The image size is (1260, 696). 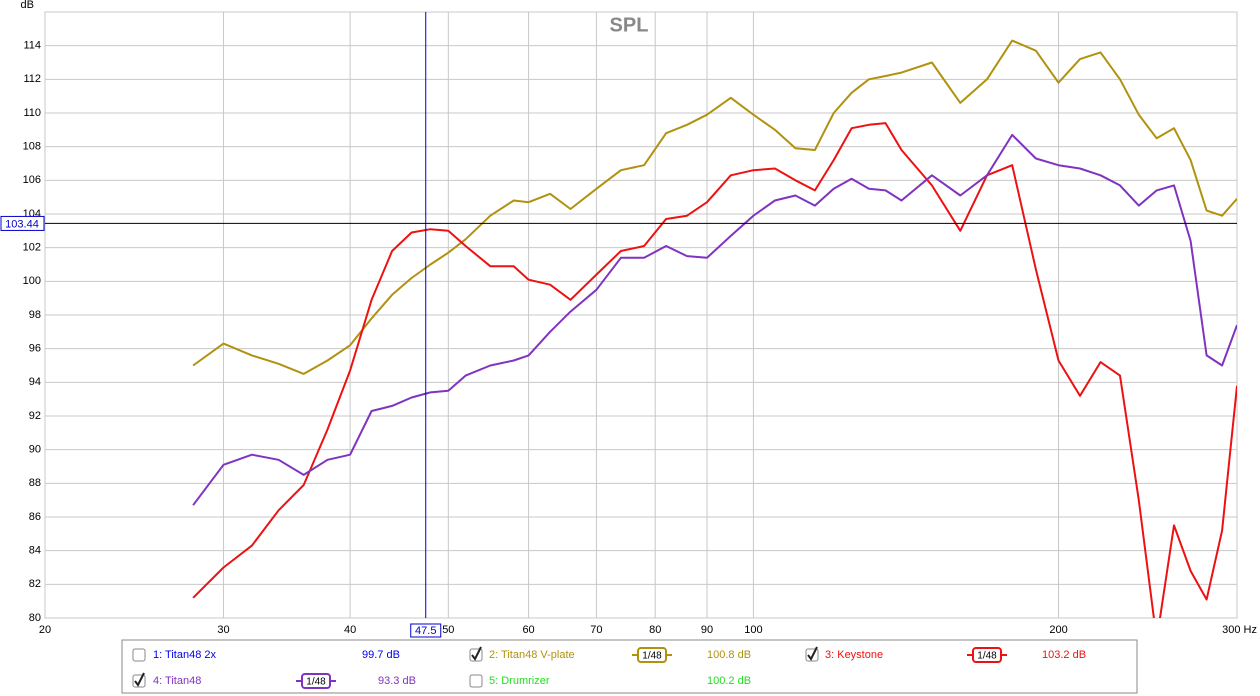 I want to click on cursor-x-label: 47.5, so click(x=425, y=631).